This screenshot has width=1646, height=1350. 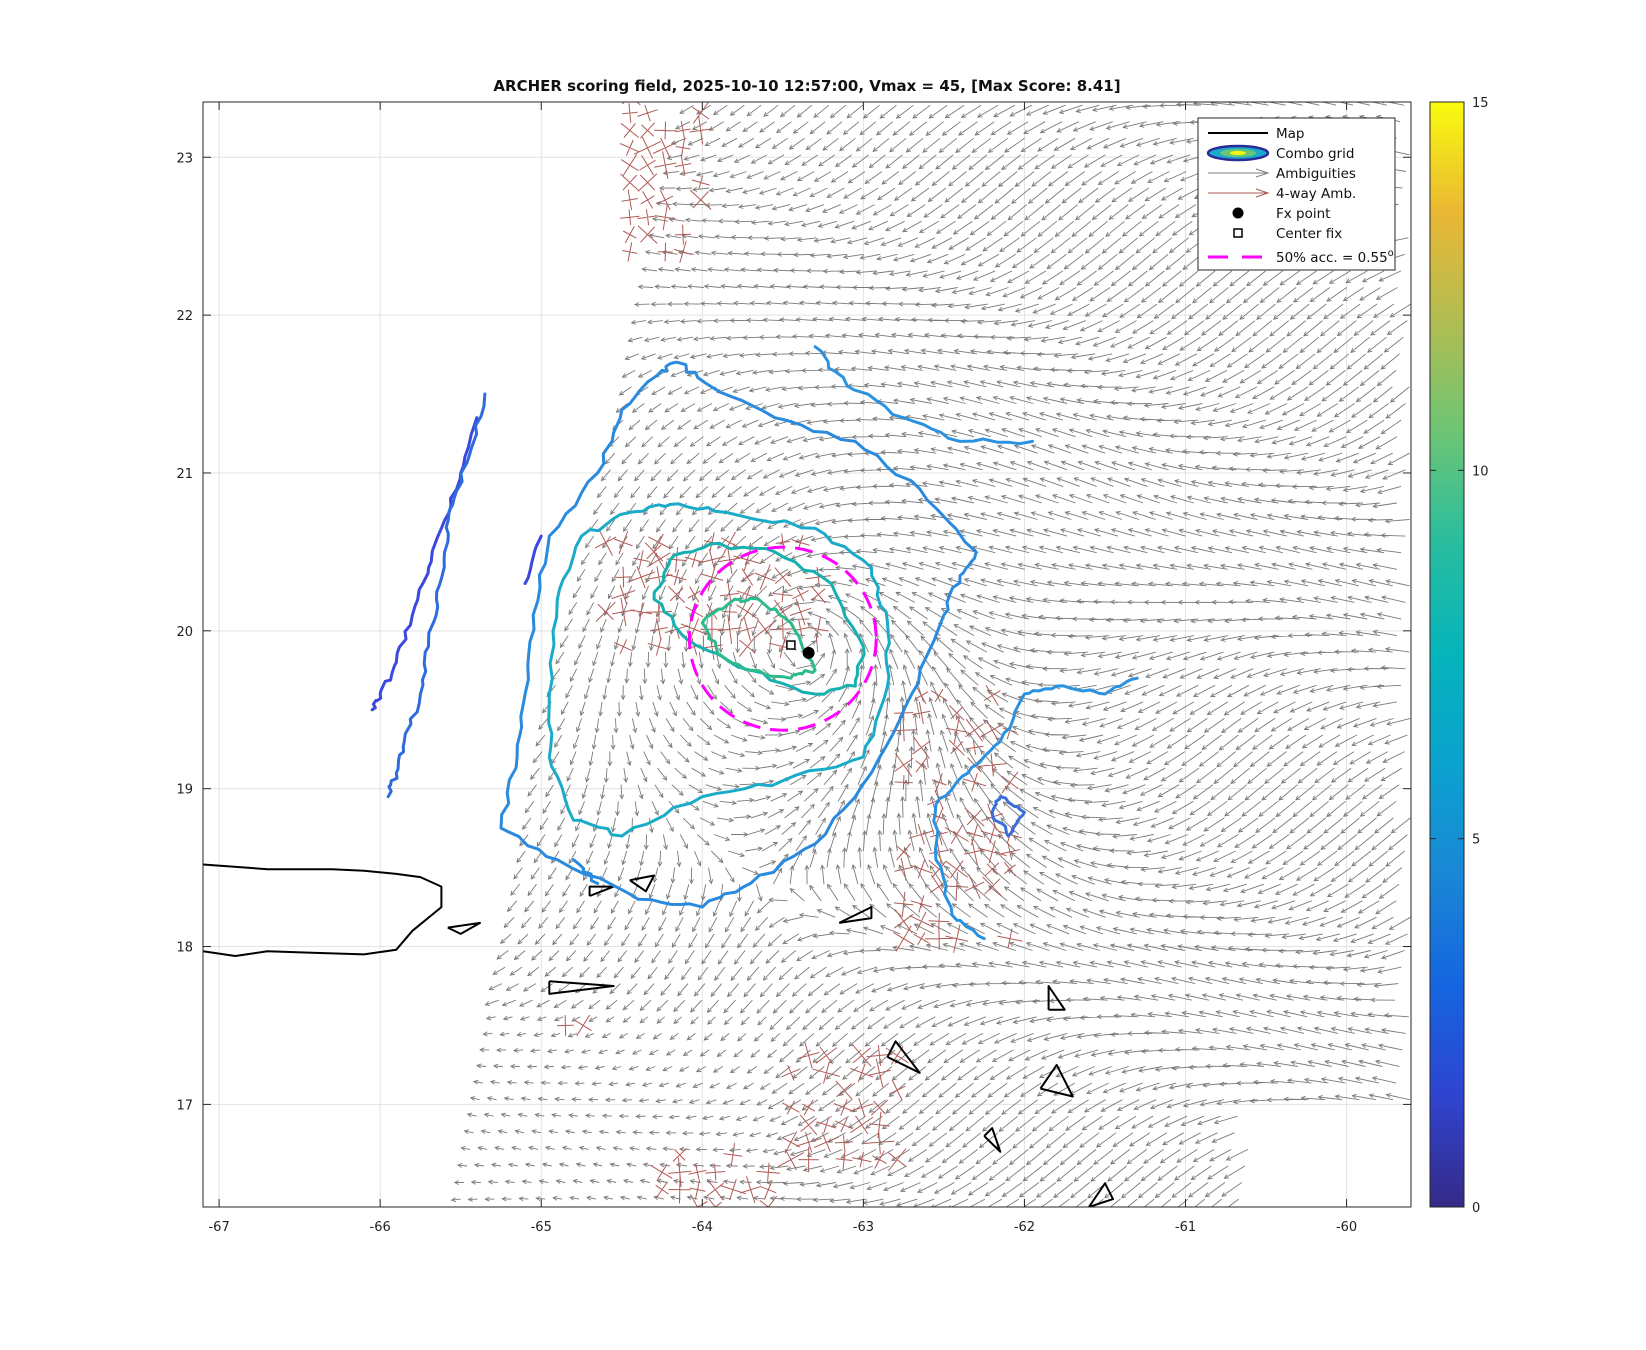 What do you see at coordinates (184, 158) in the screenshot?
I see `y-tick-label: 23` at bounding box center [184, 158].